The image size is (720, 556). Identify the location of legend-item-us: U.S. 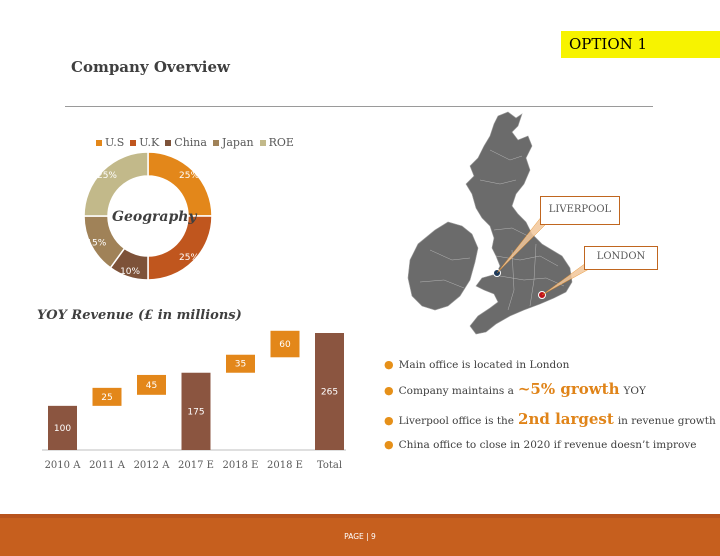
(110, 142).